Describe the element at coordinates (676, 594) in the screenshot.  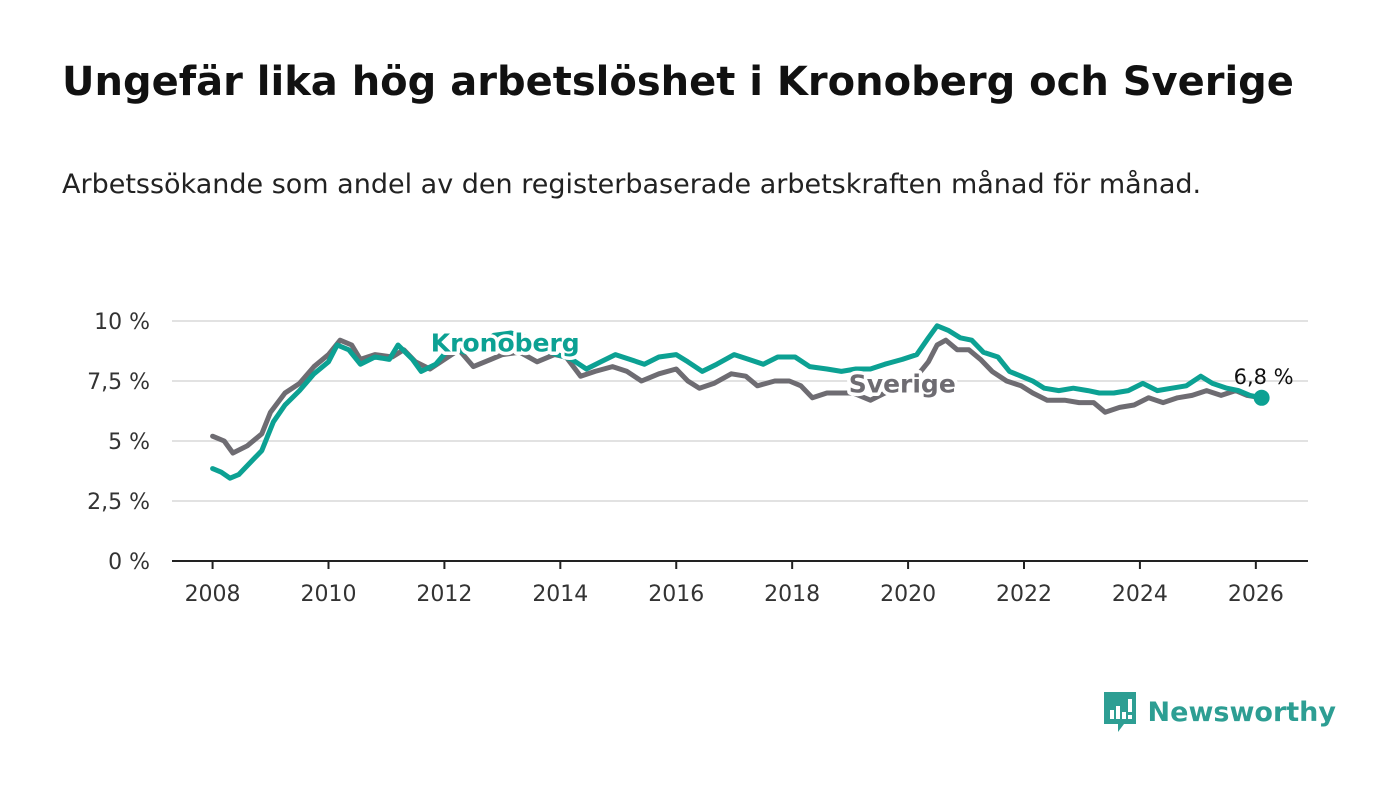
I see `x-tick-label: 2016` at that location.